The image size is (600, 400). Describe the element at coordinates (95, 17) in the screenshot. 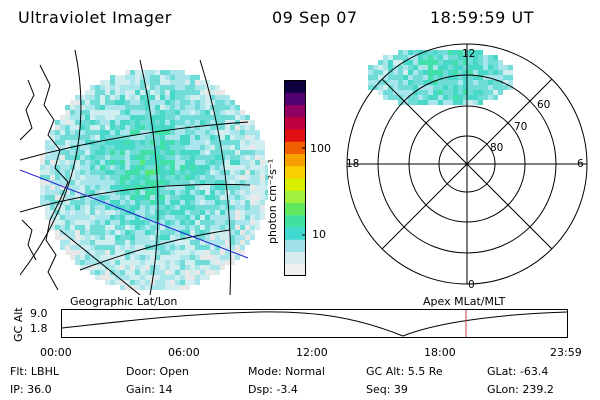

I see `instrument-title: Ultraviolet Imager` at that location.